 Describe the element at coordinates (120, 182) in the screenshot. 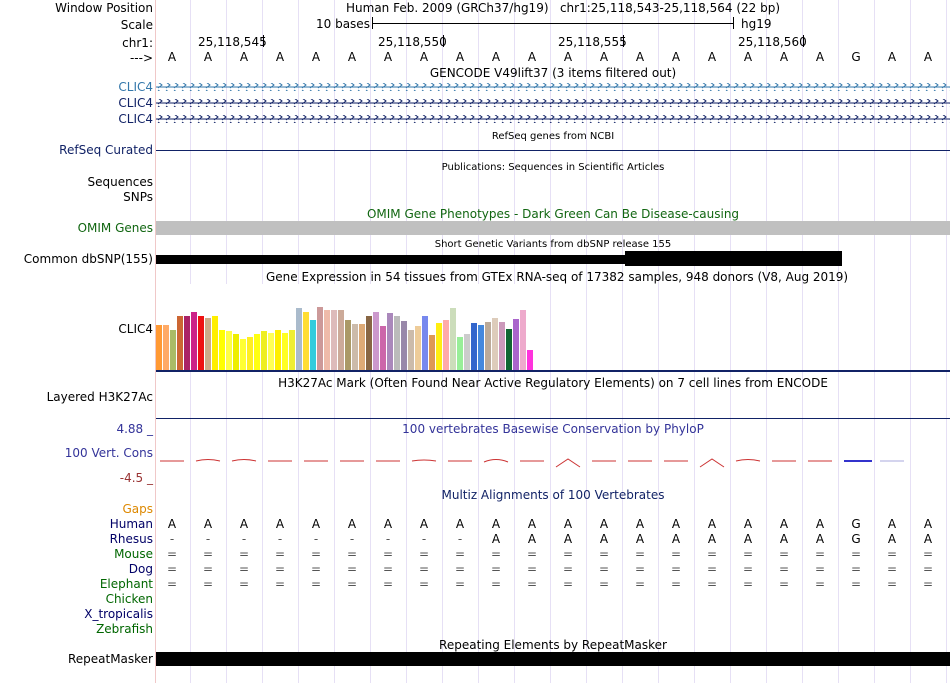

I see `publications-sequences-label: Sequences` at that location.